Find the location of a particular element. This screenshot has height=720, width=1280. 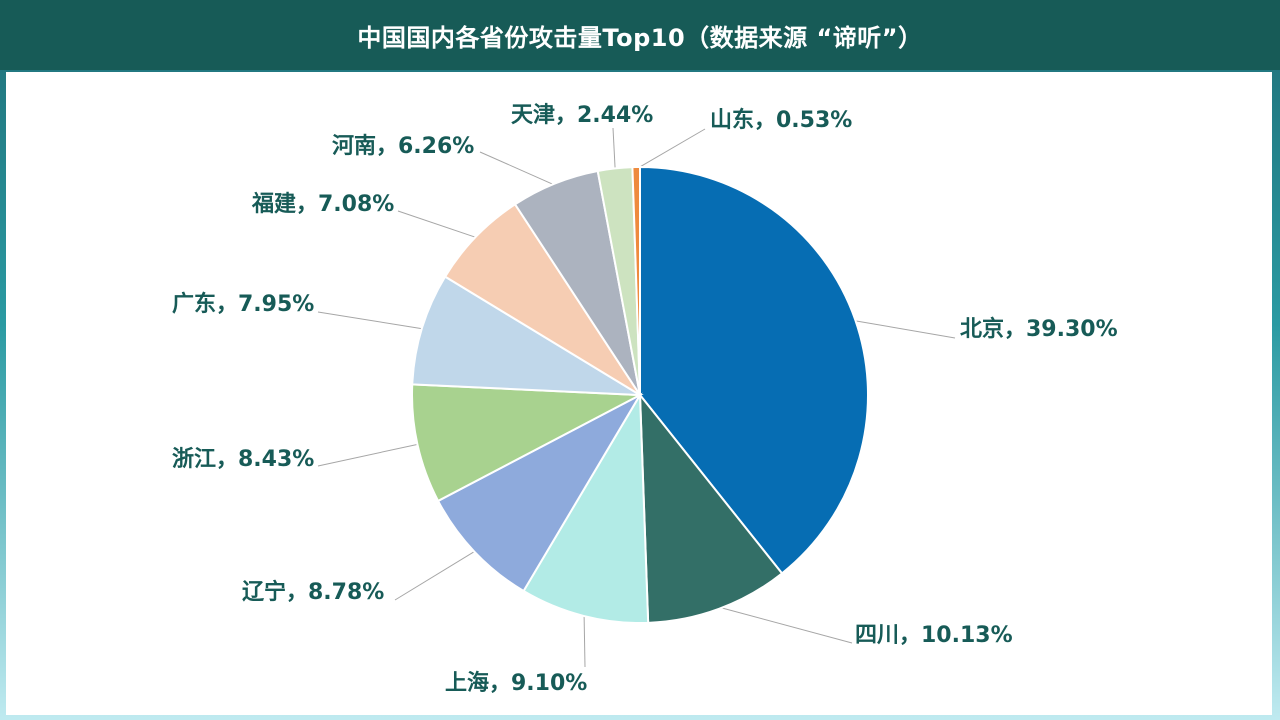

slice-label-9: 山东，0.53% is located at coordinates (781, 120).